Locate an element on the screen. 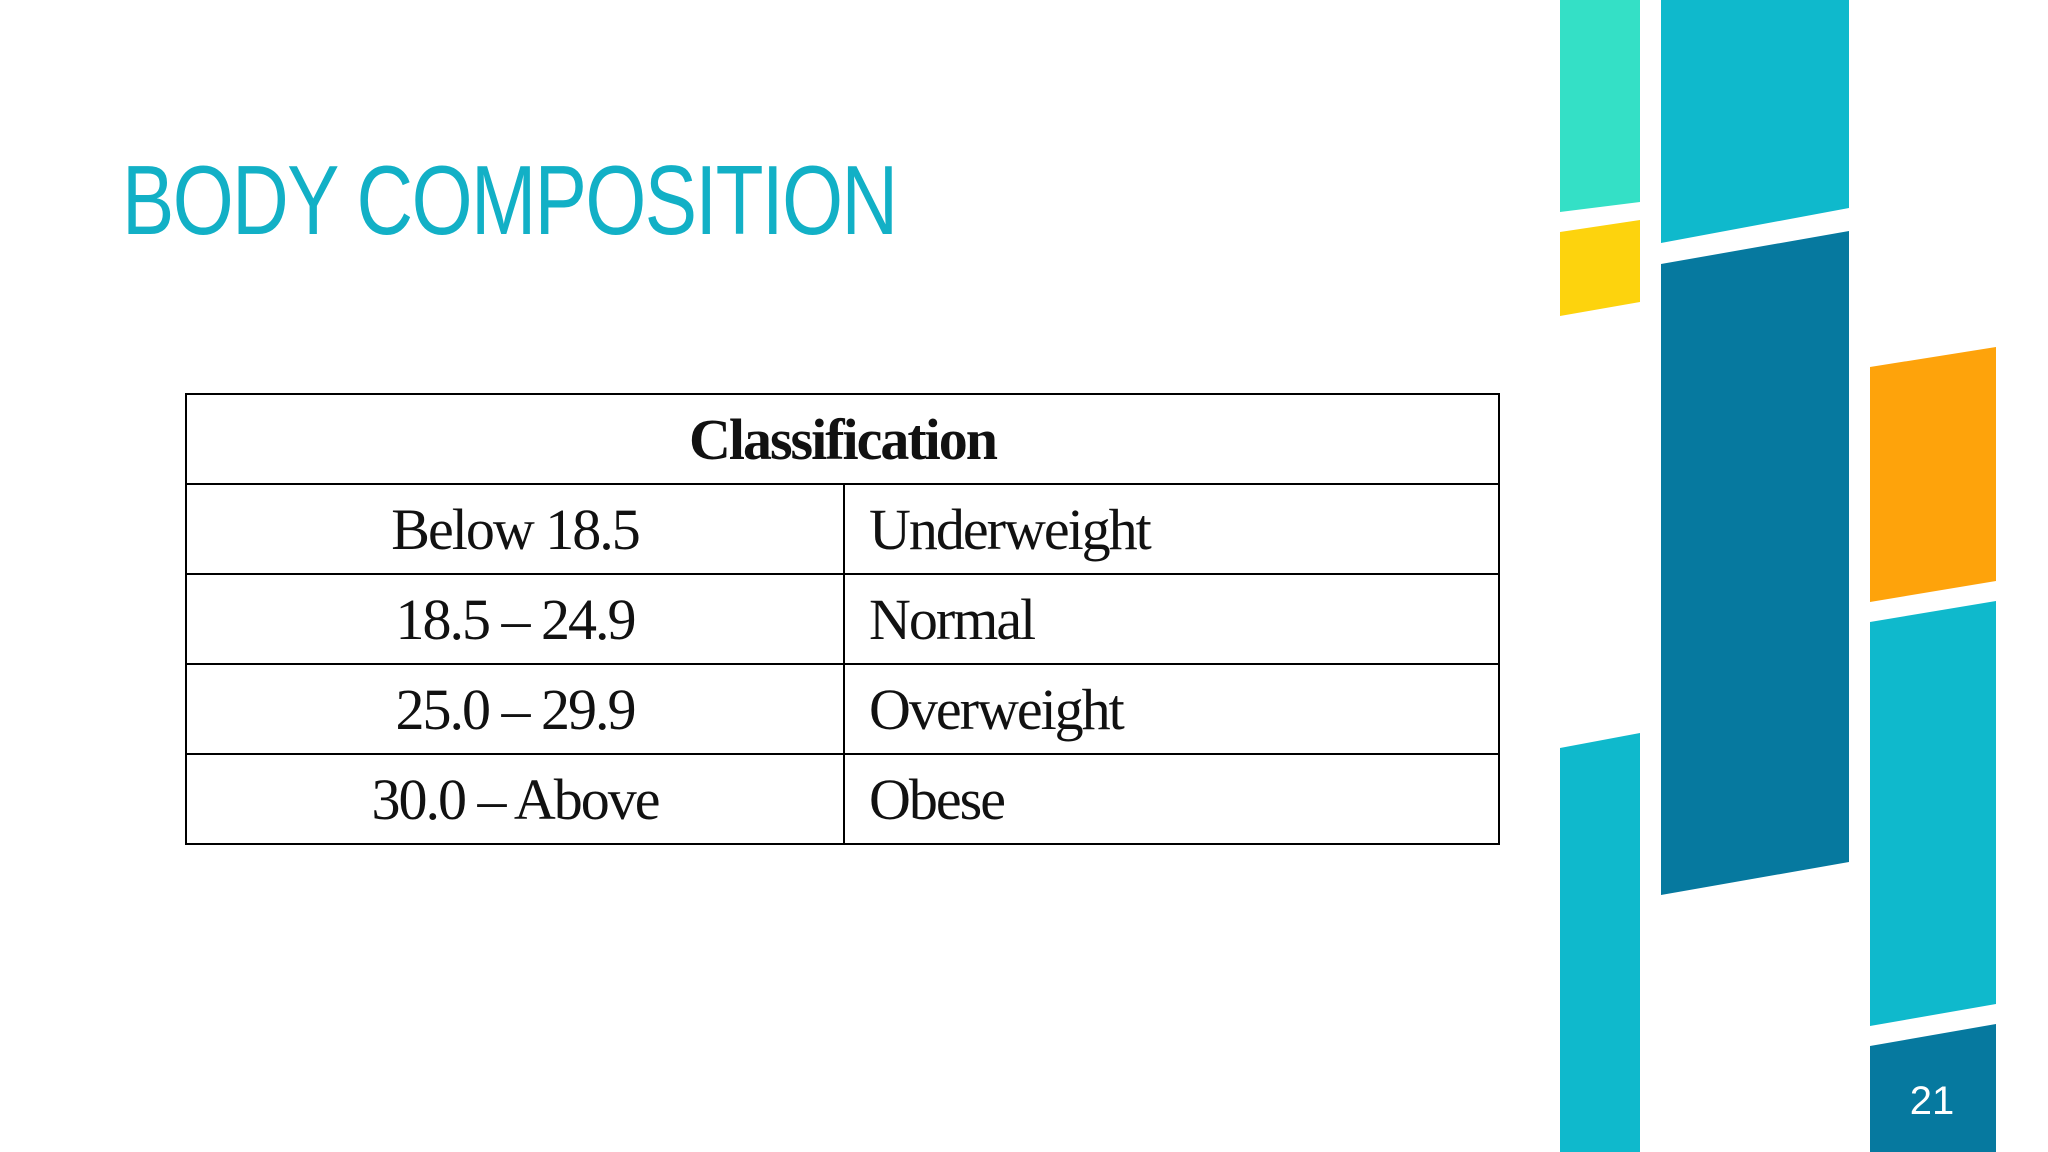 The width and height of the screenshot is (2048, 1152). block-cyan-right is located at coordinates (1933, 813).